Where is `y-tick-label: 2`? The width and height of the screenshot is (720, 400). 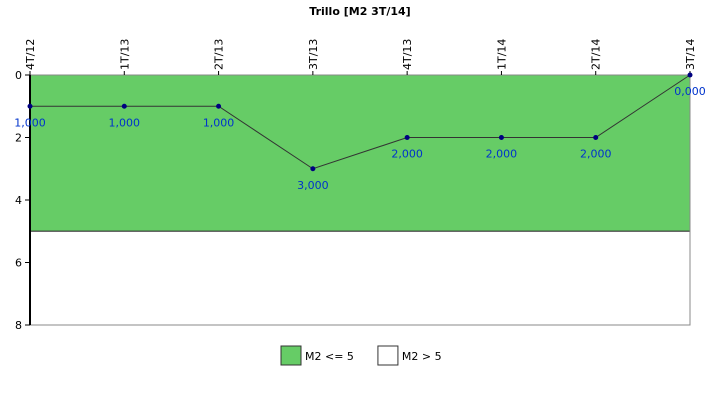 y-tick-label: 2 is located at coordinates (18, 138).